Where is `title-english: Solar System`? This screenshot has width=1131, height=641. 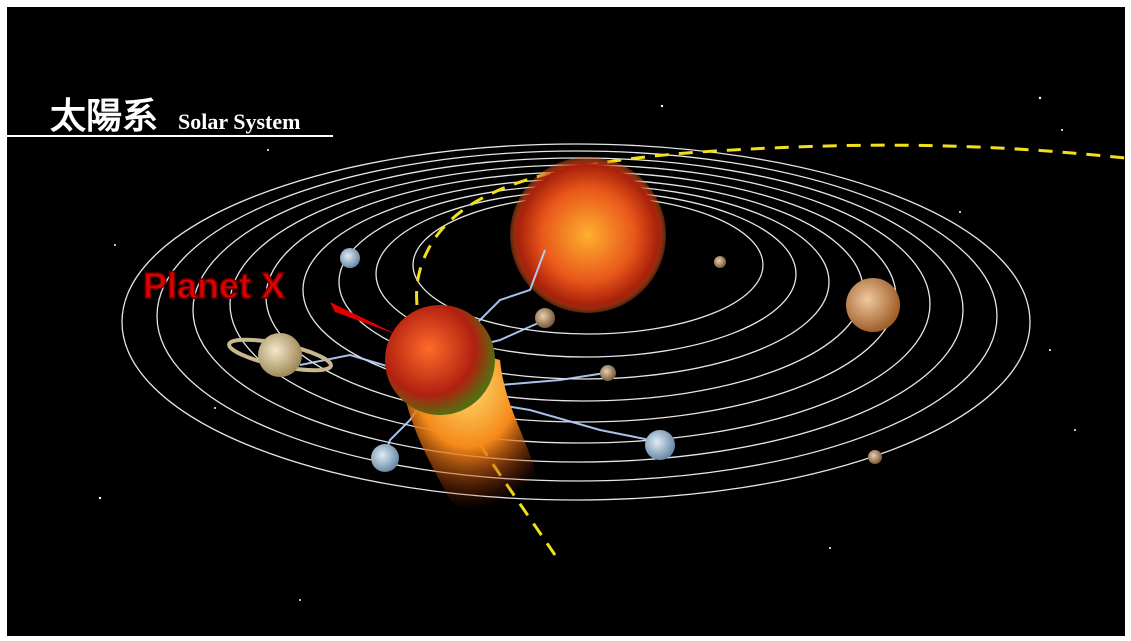
title-english: Solar System is located at coordinates (239, 121).